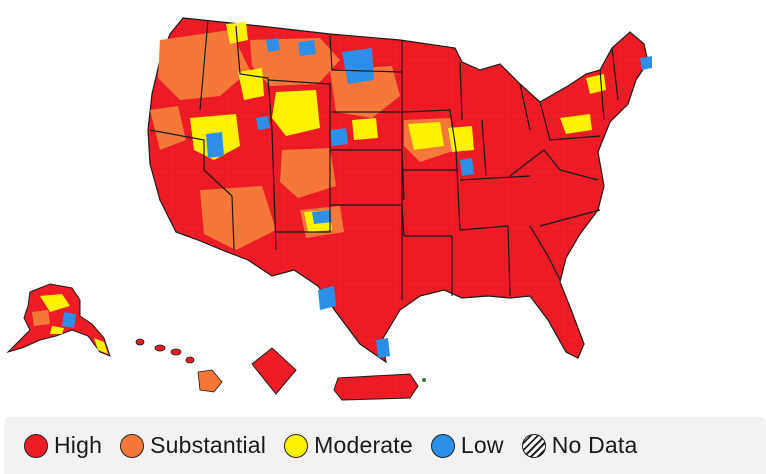 The image size is (766, 474). Describe the element at coordinates (533, 445) in the screenshot. I see `hatched-circle-icon` at that location.